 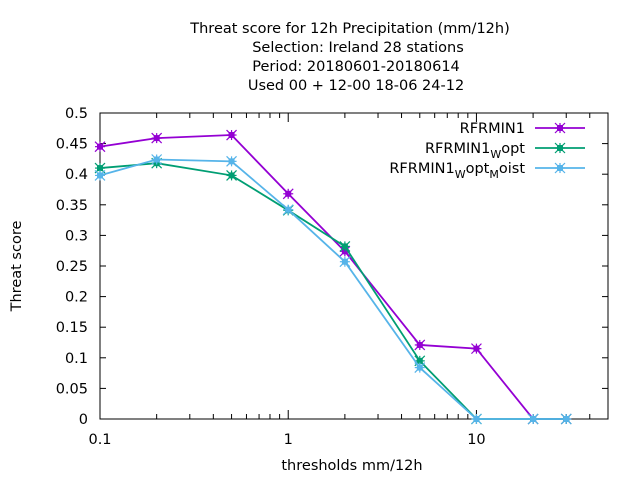 I want to click on x-tick-label: 1, so click(x=288, y=440).